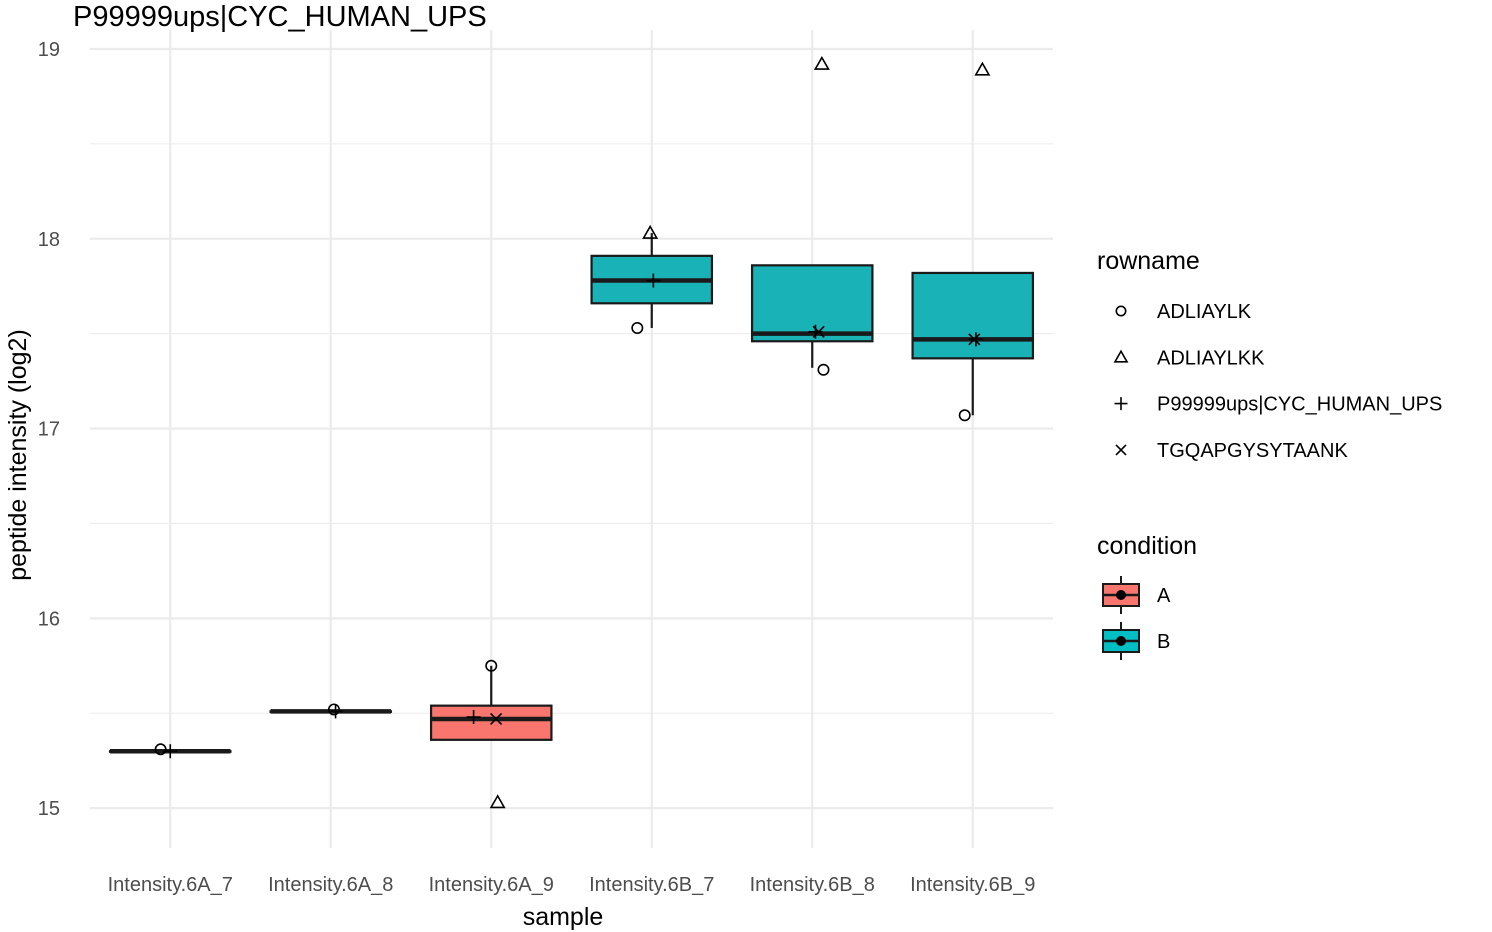  What do you see at coordinates (972, 885) in the screenshot?
I see `x-tick-label: Intensity.6B_9` at bounding box center [972, 885].